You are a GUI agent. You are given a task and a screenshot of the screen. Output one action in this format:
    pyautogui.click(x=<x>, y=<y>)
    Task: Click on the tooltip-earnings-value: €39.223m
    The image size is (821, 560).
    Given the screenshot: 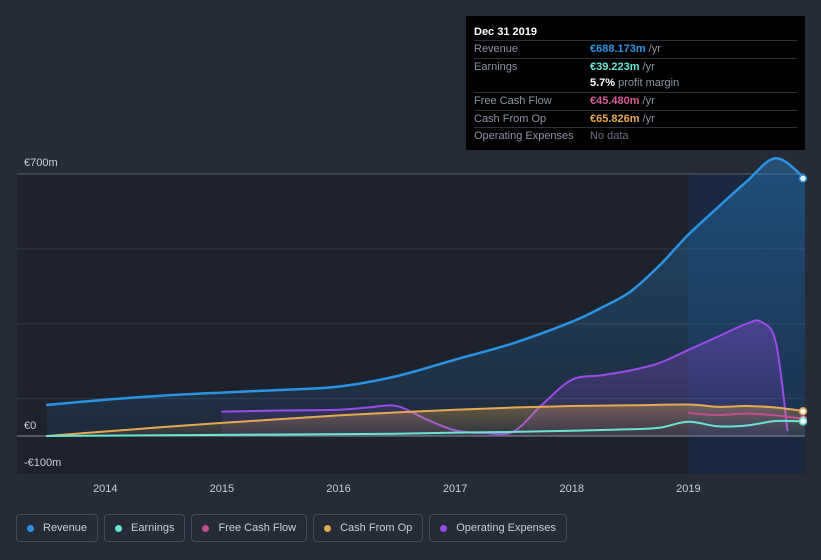 What is the action you would take?
    pyautogui.click(x=615, y=66)
    